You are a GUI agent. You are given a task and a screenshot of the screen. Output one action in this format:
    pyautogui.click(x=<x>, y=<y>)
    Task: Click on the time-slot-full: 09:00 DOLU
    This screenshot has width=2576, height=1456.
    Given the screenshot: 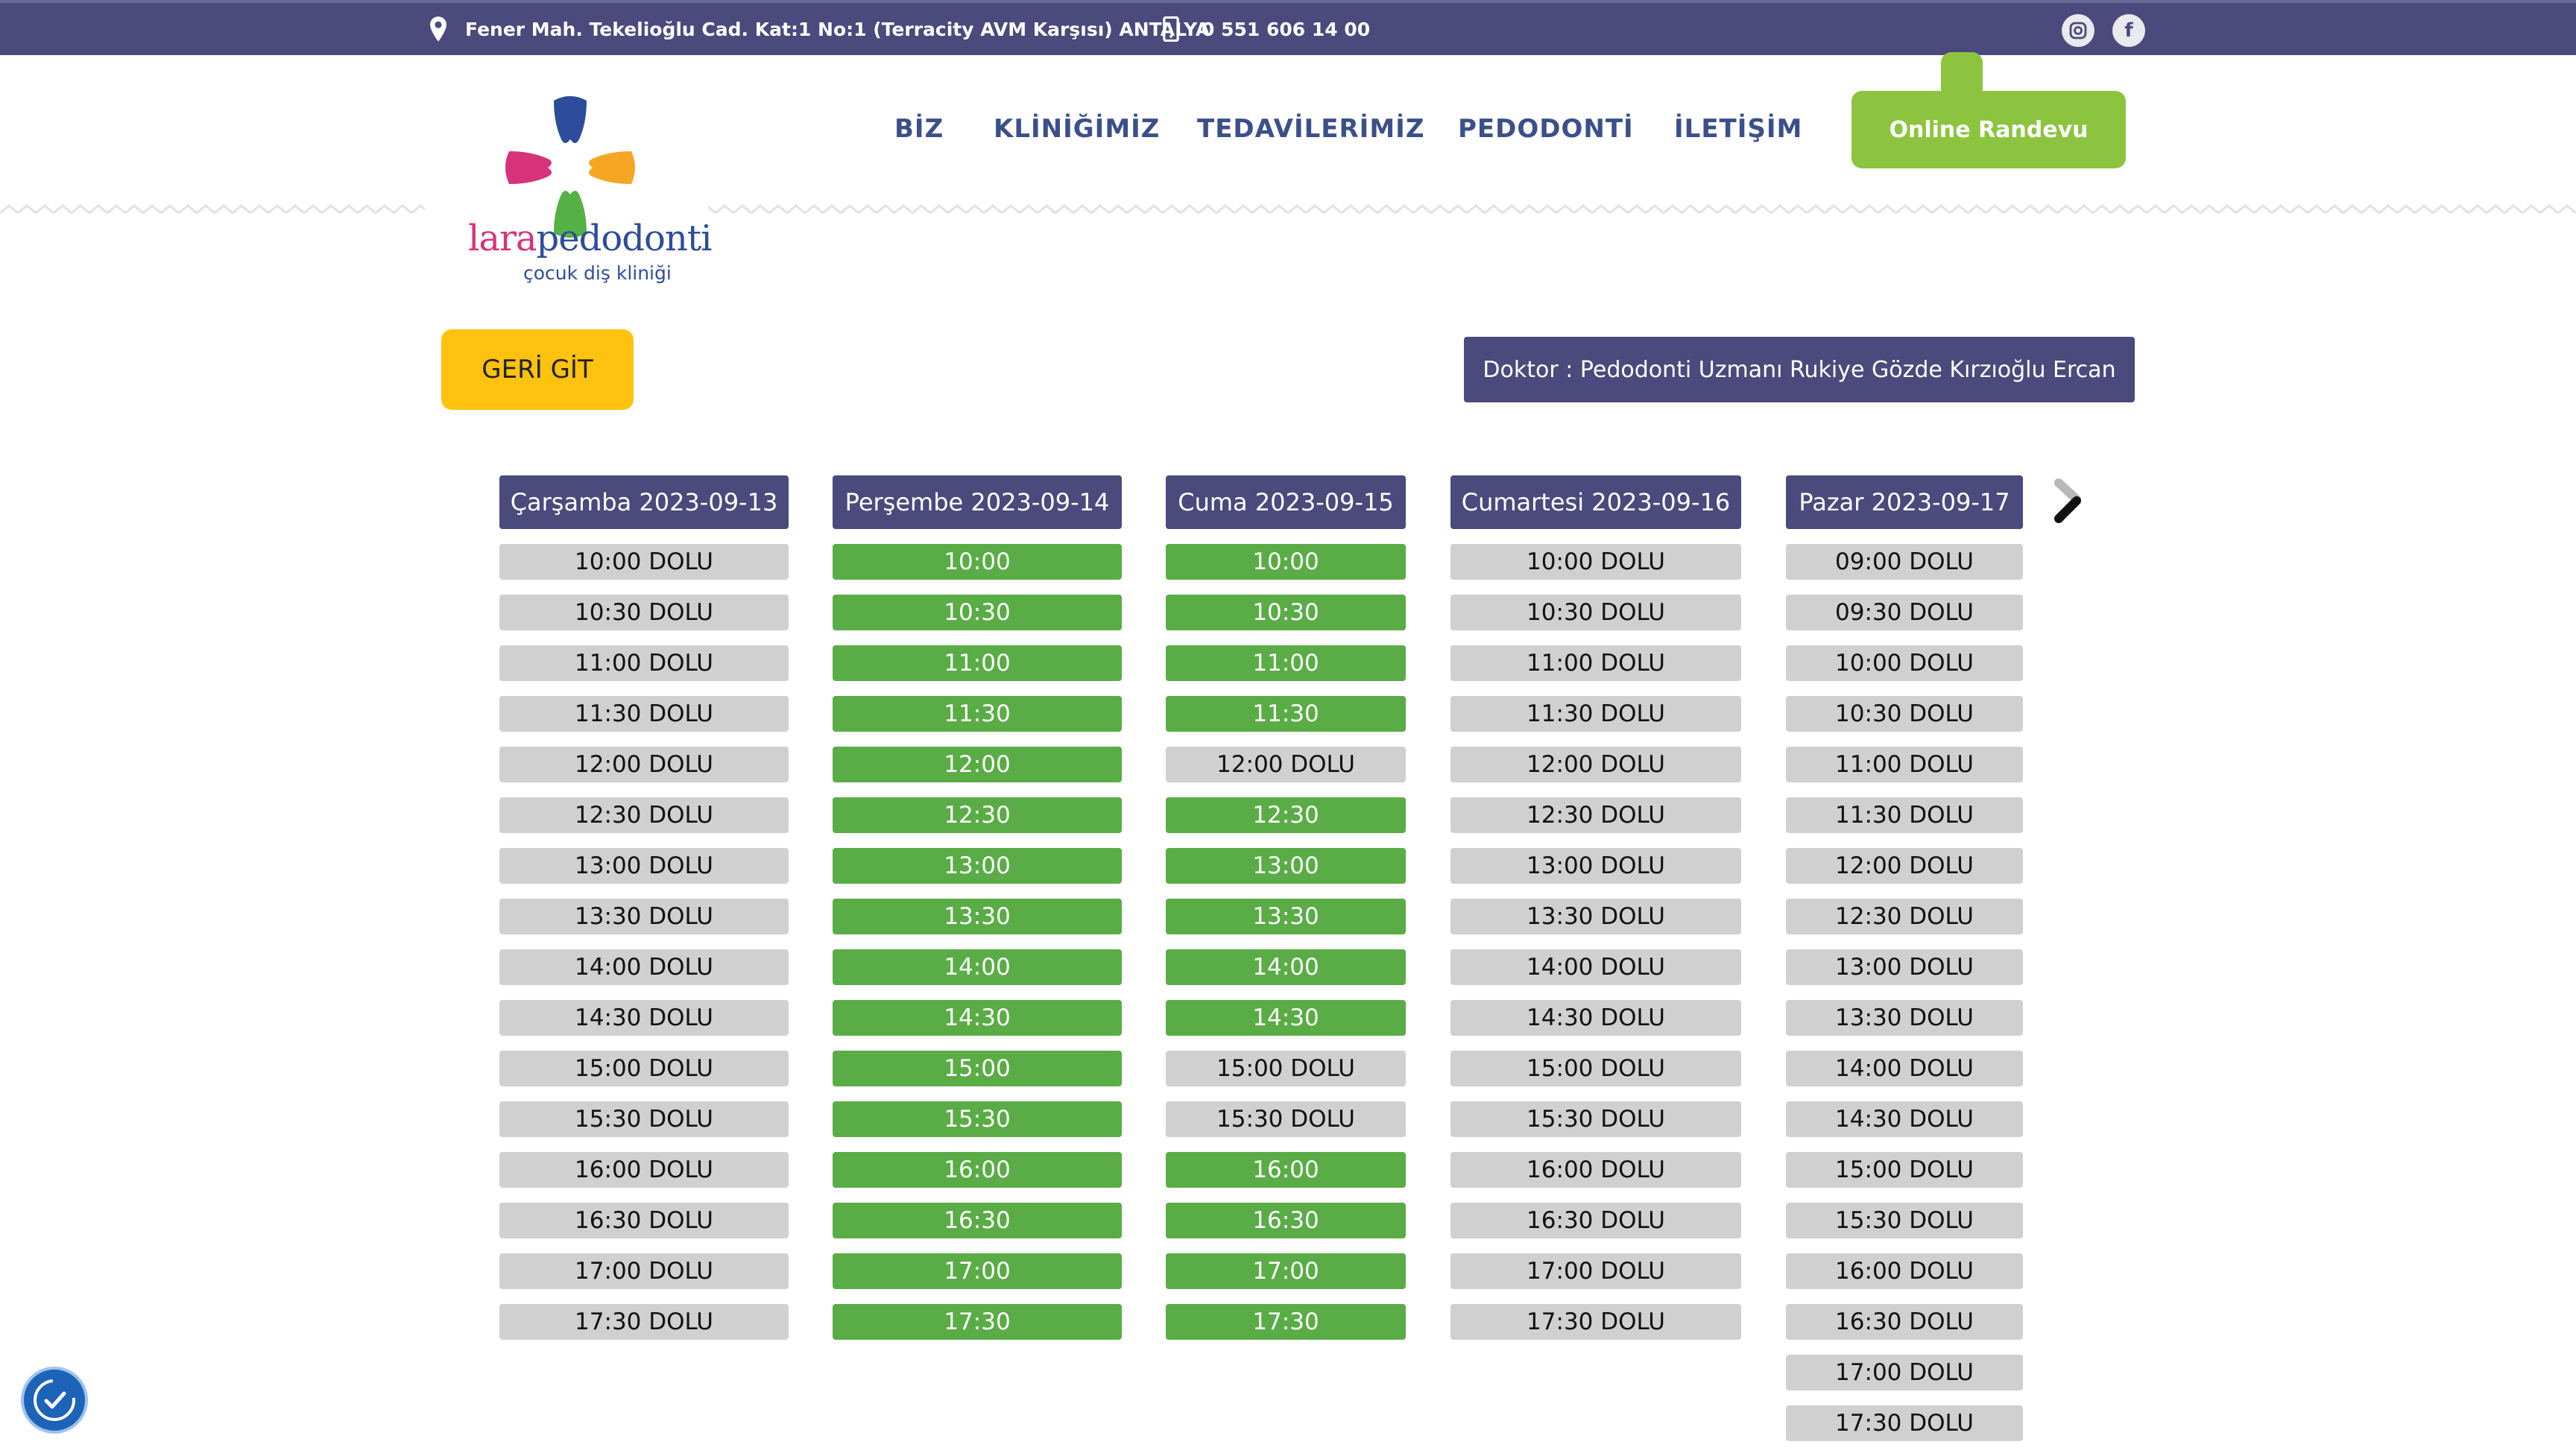 What is the action you would take?
    pyautogui.click(x=1904, y=562)
    